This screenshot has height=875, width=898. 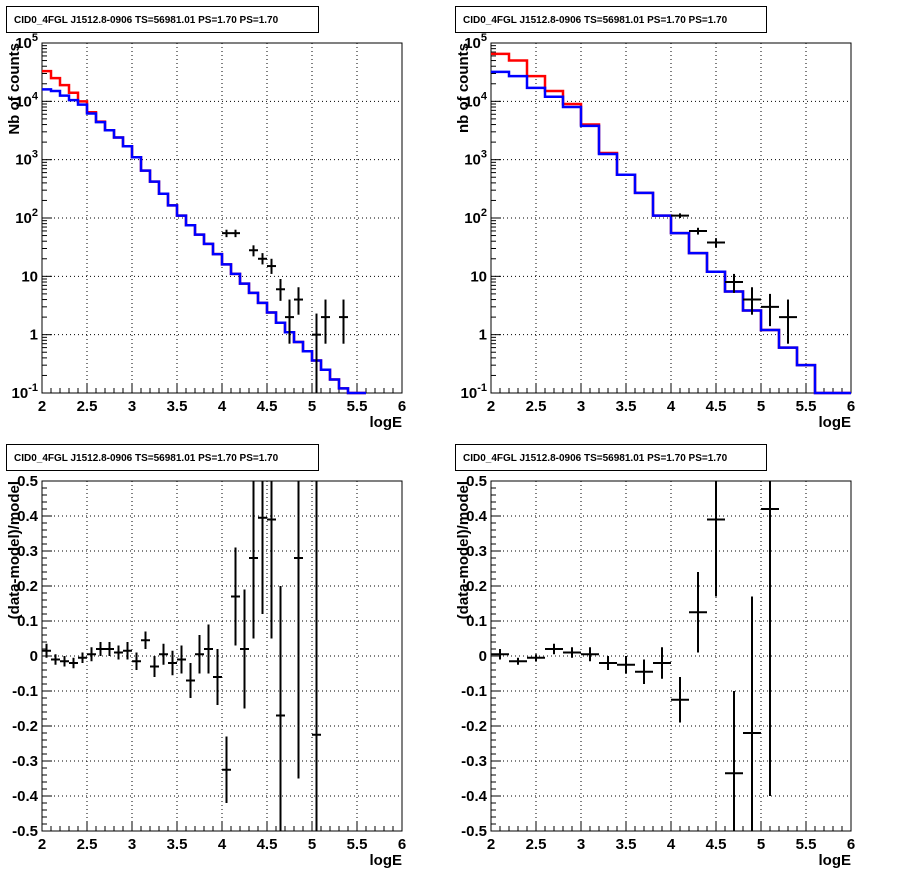 I want to click on y-tick-label: 10⁵, so click(x=26, y=42).